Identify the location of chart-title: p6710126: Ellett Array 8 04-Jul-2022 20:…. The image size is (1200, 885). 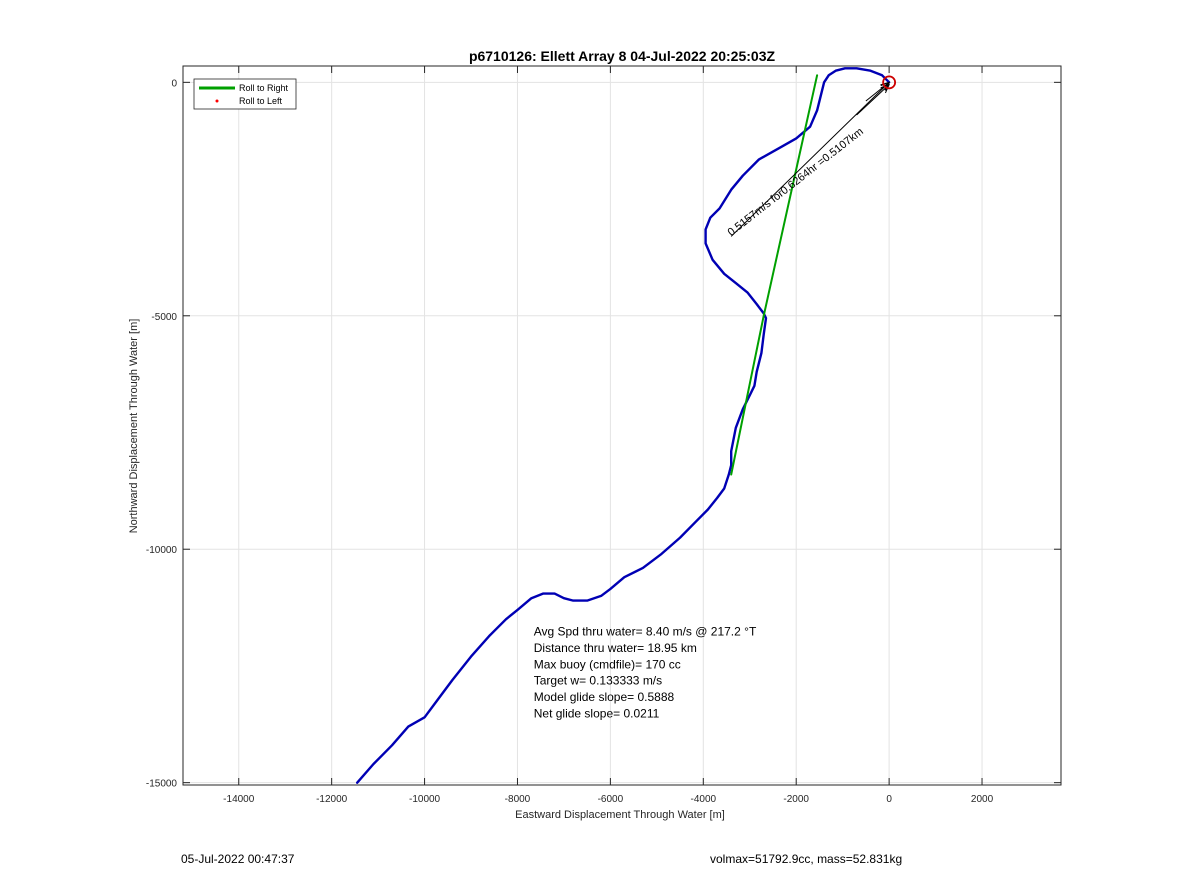
(622, 56).